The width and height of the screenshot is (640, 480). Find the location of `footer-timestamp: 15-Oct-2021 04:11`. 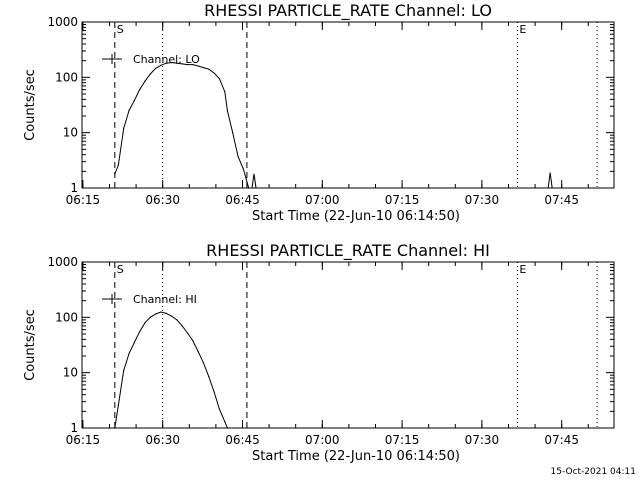

footer-timestamp: 15-Oct-2021 04:11 is located at coordinates (593, 472).